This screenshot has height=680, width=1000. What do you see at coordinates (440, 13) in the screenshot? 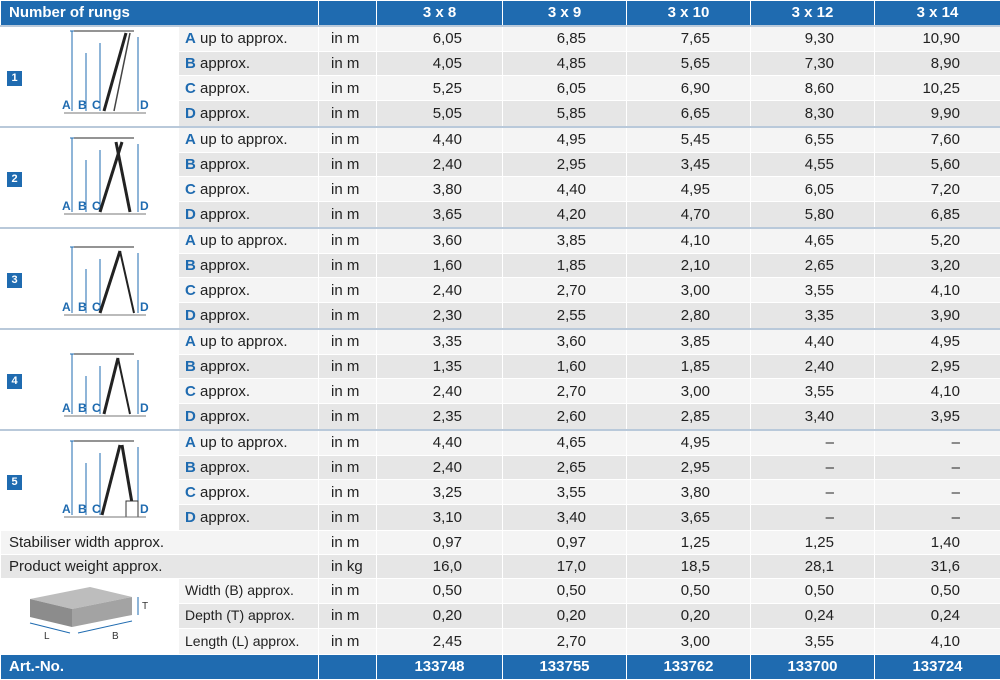
I see `header-col-1: 3 x 8` at bounding box center [440, 13].